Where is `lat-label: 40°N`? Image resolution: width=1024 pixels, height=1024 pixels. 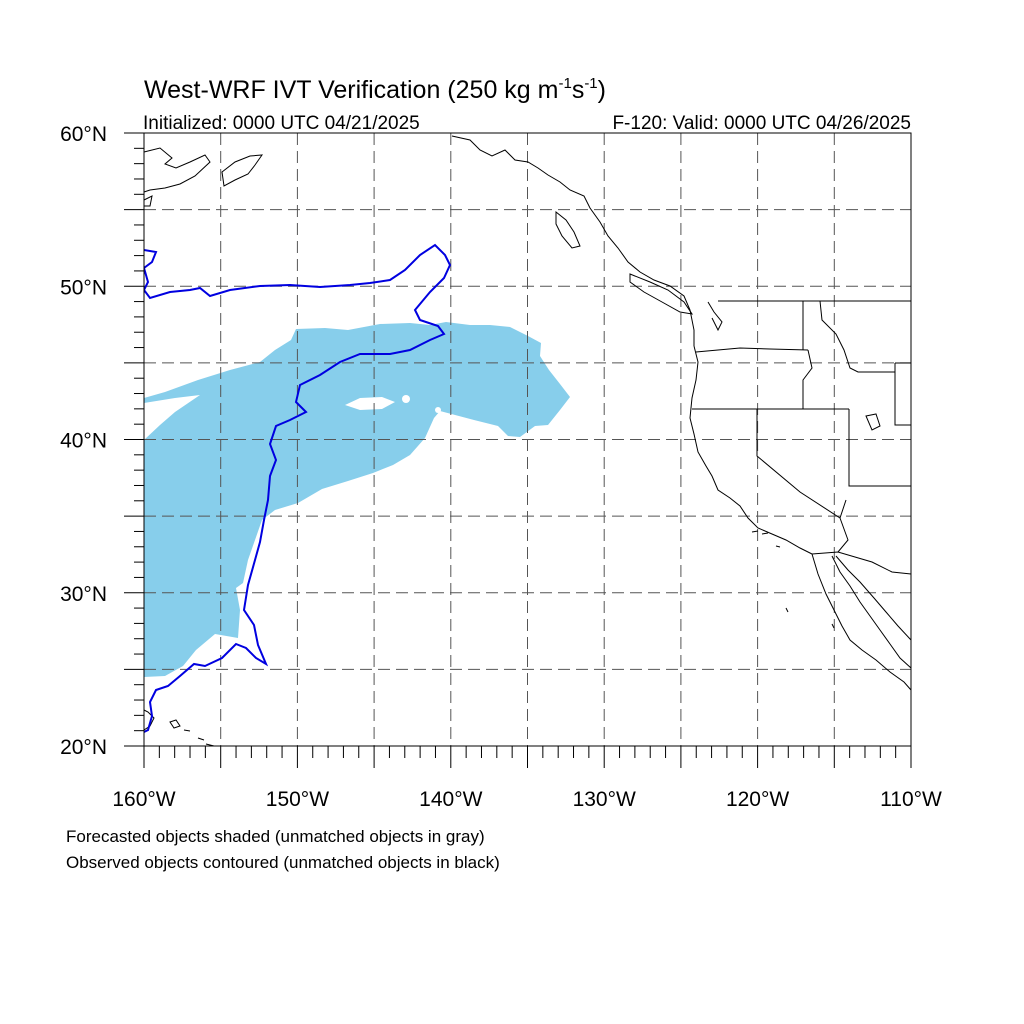 lat-label: 40°N is located at coordinates (83, 441).